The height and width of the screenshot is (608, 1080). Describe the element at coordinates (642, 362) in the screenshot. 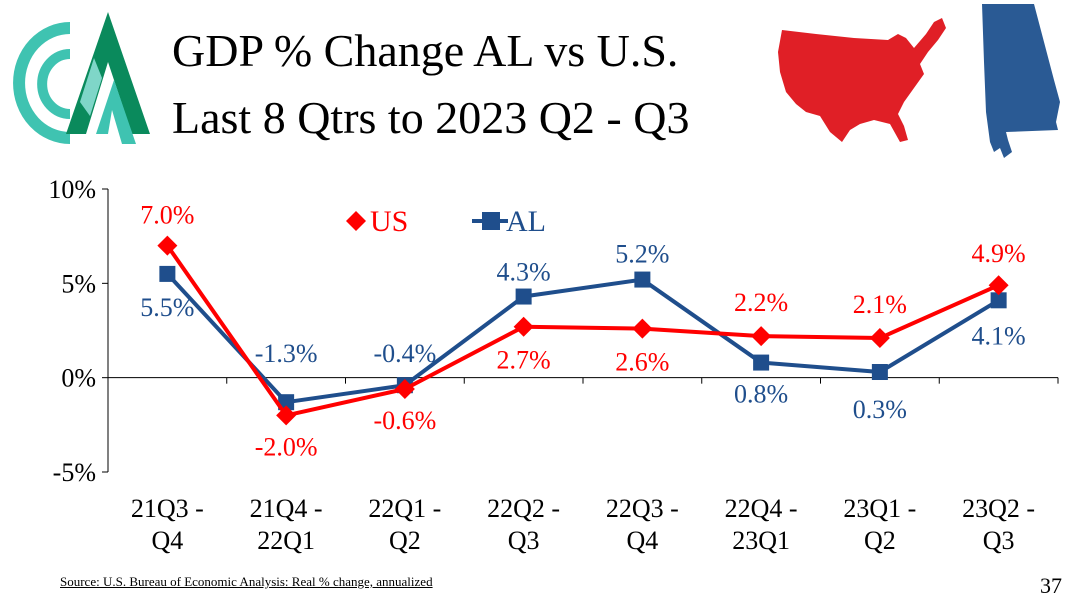

I see `data-label-us: 2.6%` at that location.